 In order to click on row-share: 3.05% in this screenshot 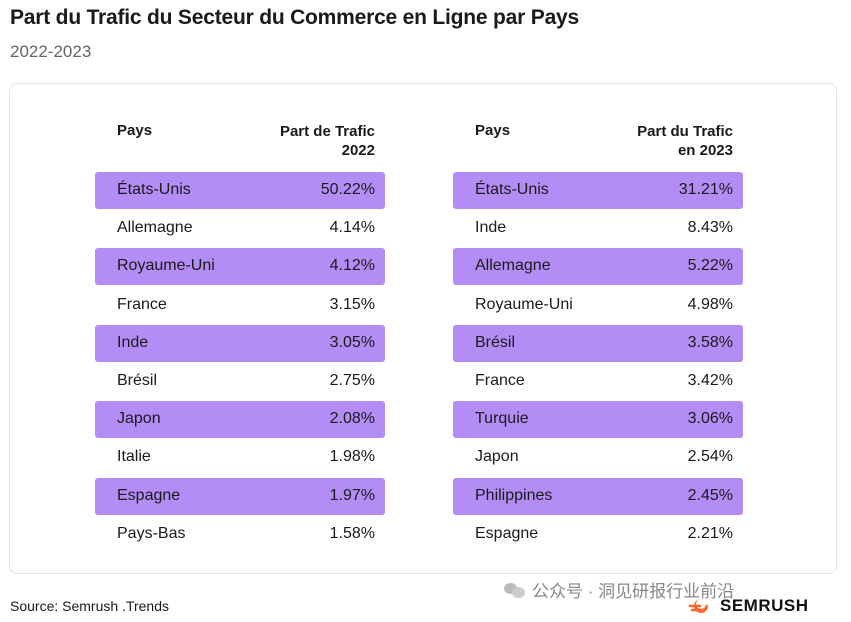, I will do `click(352, 342)`.